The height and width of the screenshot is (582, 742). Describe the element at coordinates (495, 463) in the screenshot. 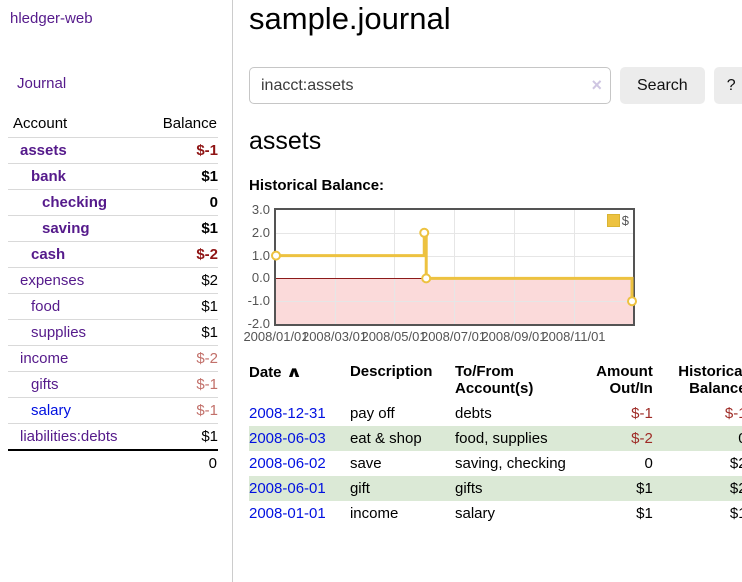

I see `register-row: 2008-06-02 save saving, checking 0 $2` at that location.